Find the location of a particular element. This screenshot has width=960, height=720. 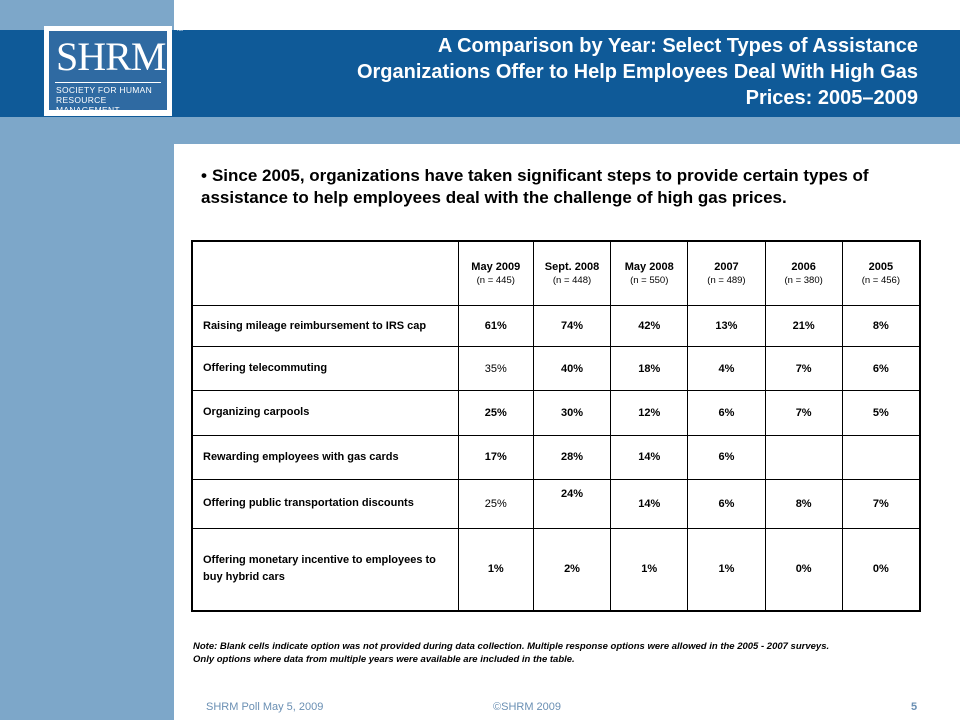

shrm-logo-subtitle: SOCIETY FOR HUMAN RESOURCE MANAGEMENT is located at coordinates (111, 100).